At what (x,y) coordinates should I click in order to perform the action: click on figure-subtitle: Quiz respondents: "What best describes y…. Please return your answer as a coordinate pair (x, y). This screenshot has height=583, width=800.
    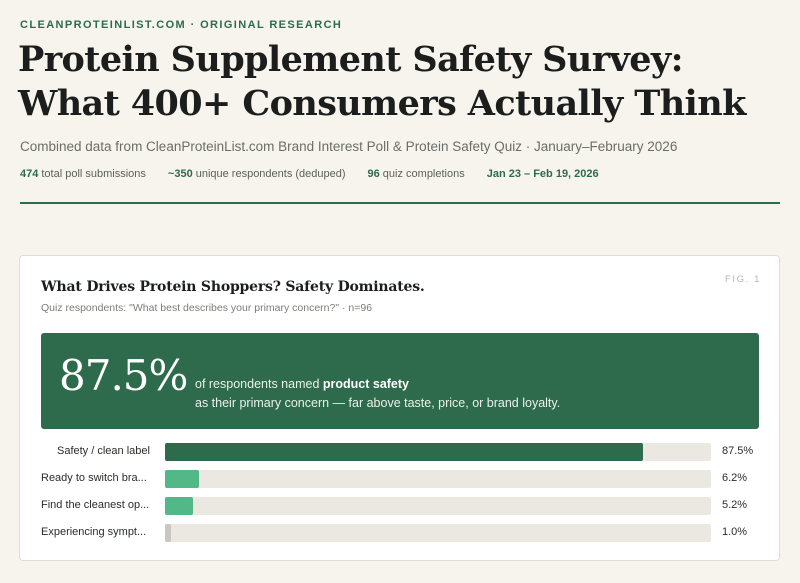
    Looking at the image, I should click on (207, 308).